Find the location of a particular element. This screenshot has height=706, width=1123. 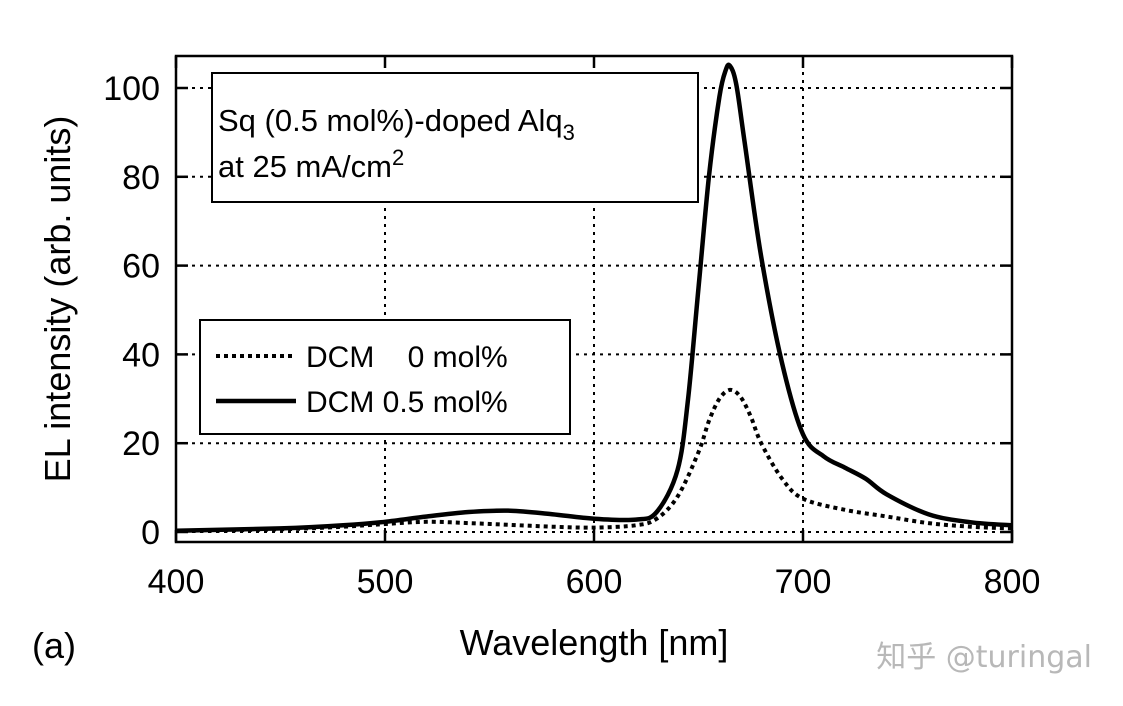

annotation-line2-superscript: 2 is located at coordinates (398, 157).